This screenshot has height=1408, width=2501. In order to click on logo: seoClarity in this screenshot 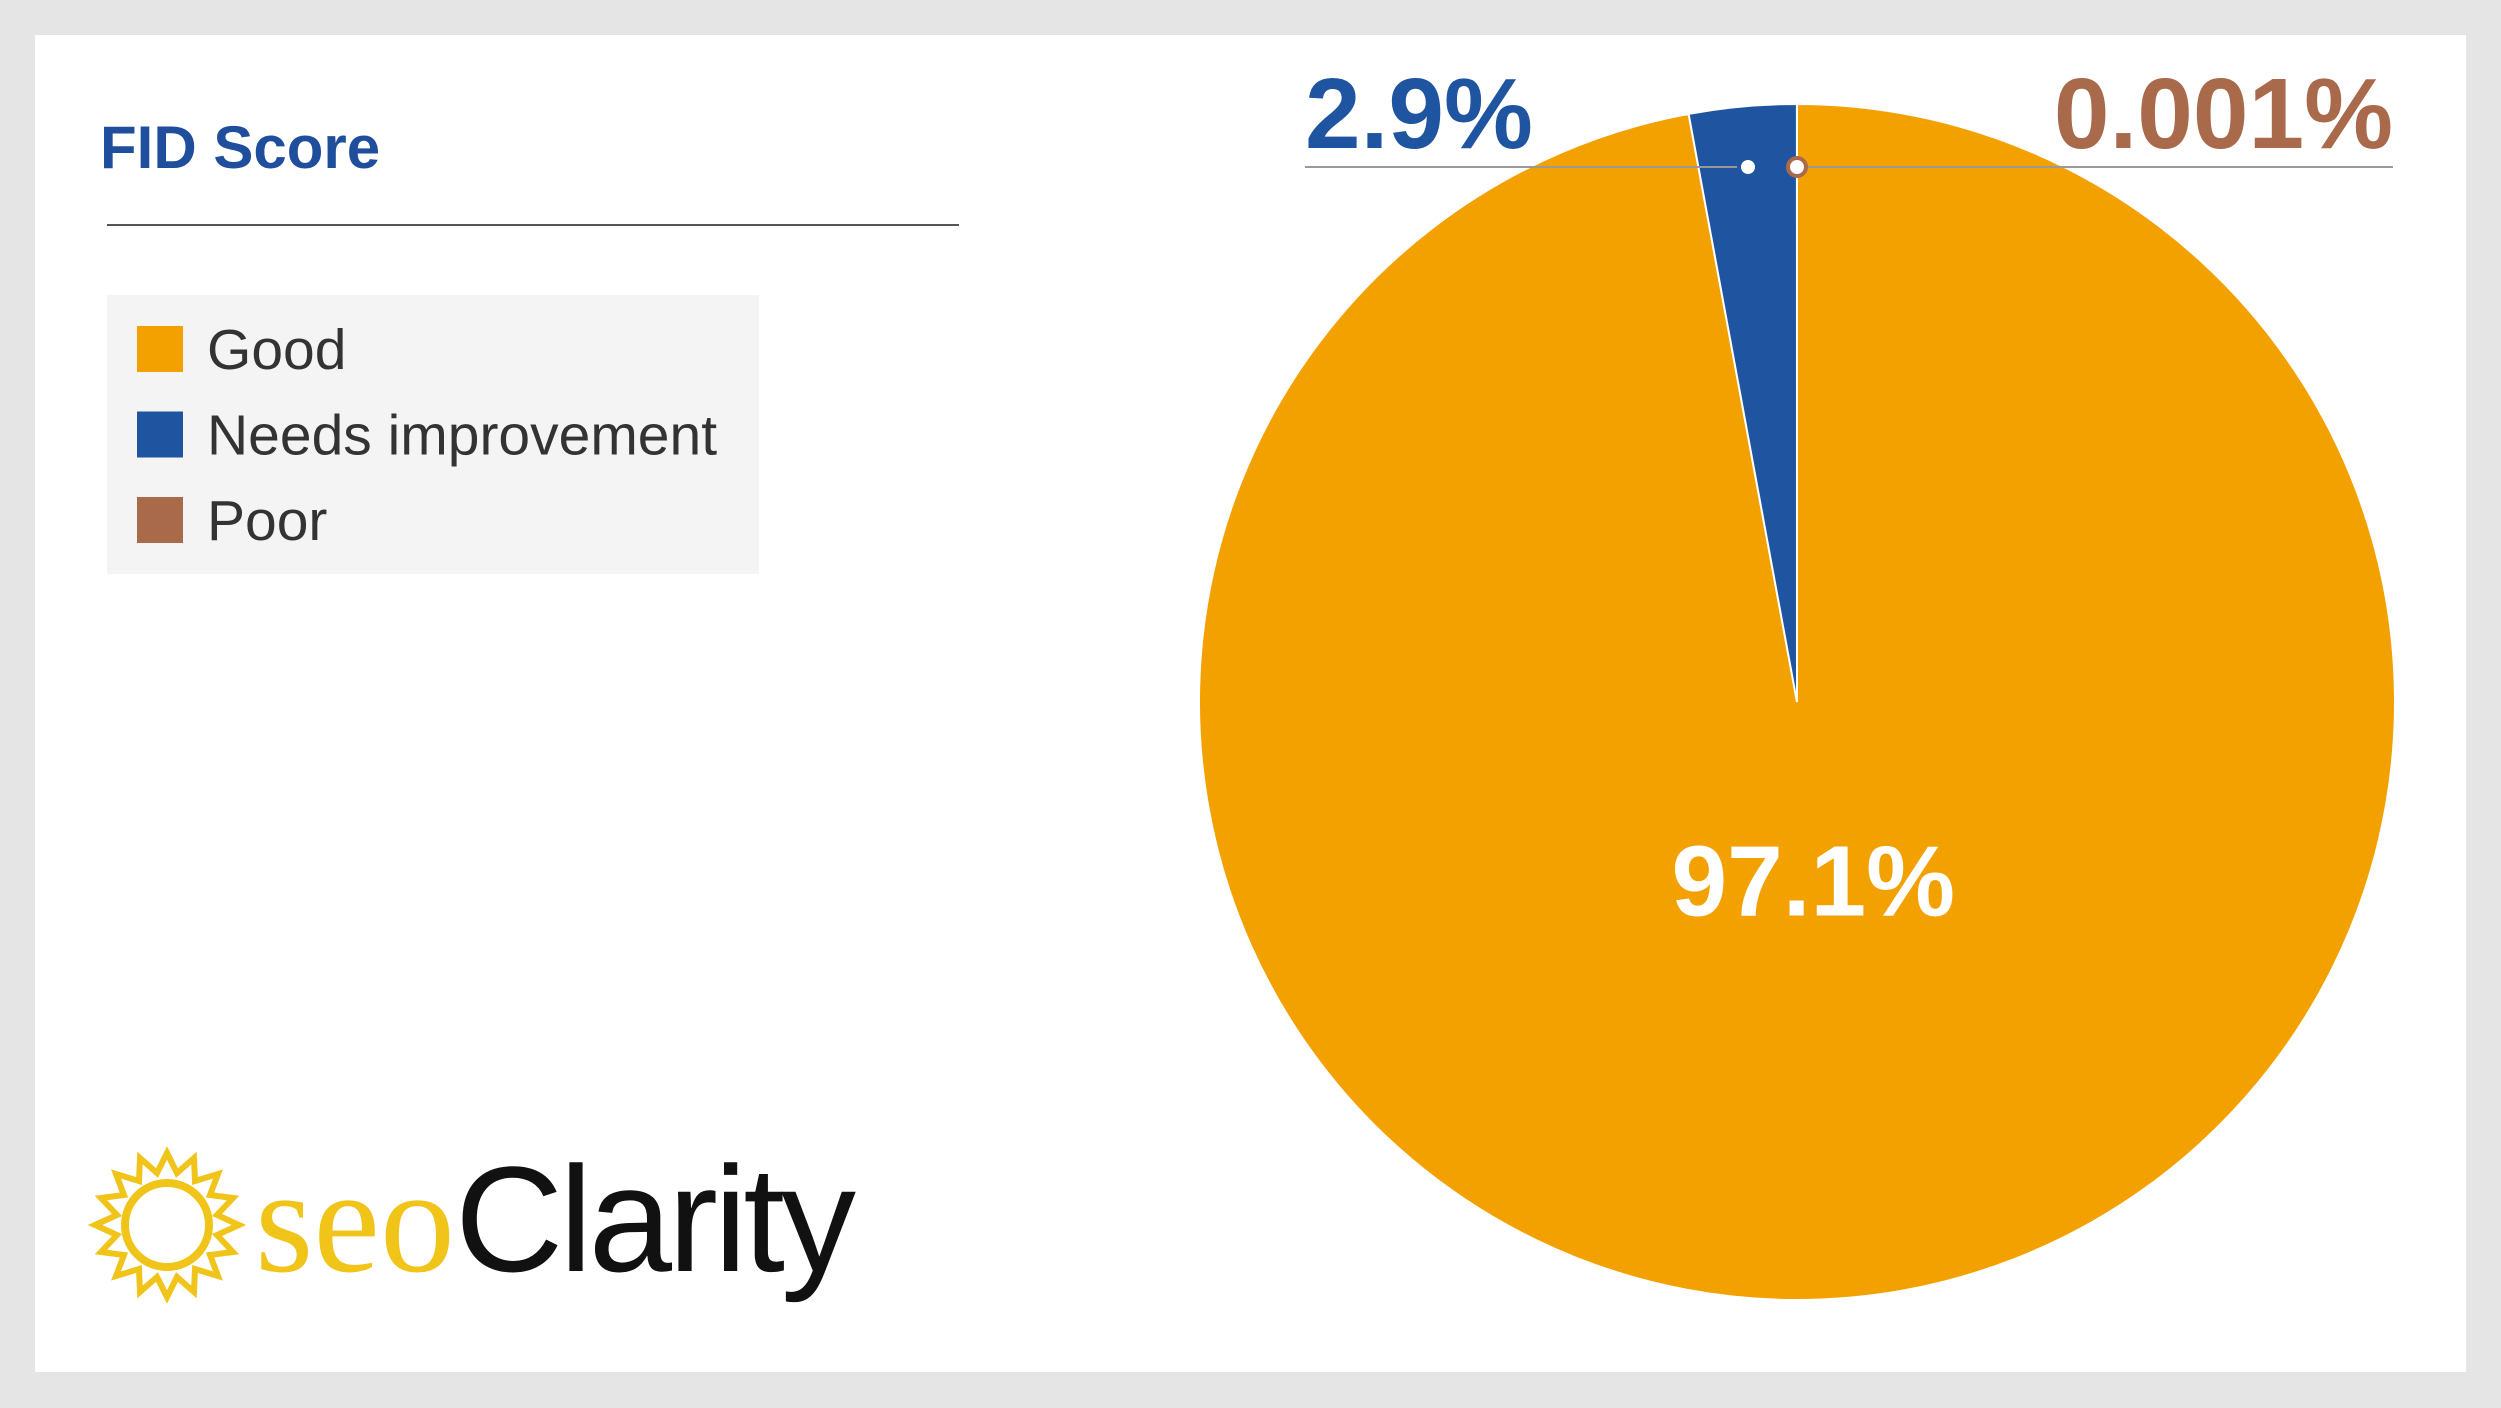, I will do `click(473, 1219)`.